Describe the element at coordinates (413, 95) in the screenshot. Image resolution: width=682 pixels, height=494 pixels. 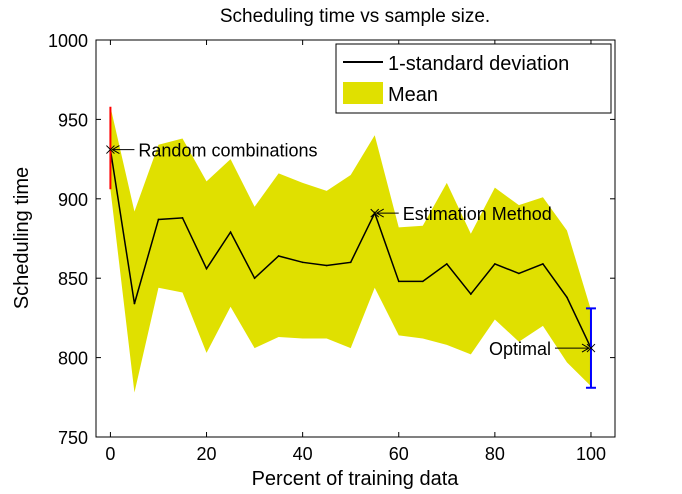
I see `legend-label-mean: Mean` at that location.